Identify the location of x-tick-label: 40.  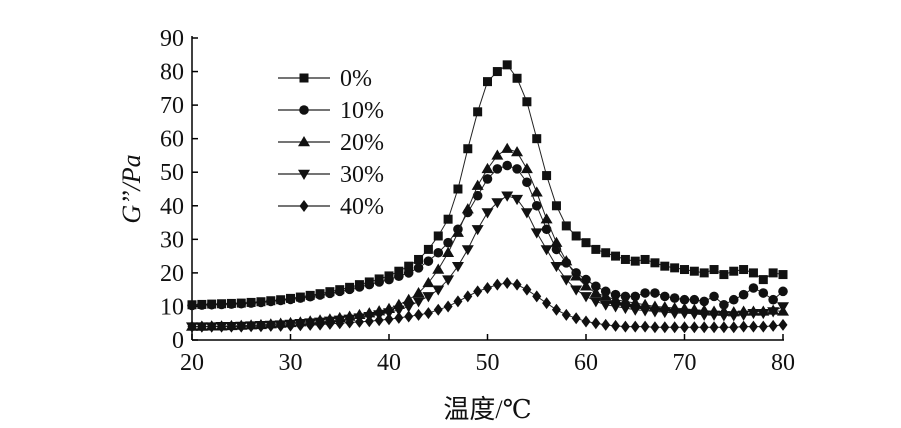
(389, 363).